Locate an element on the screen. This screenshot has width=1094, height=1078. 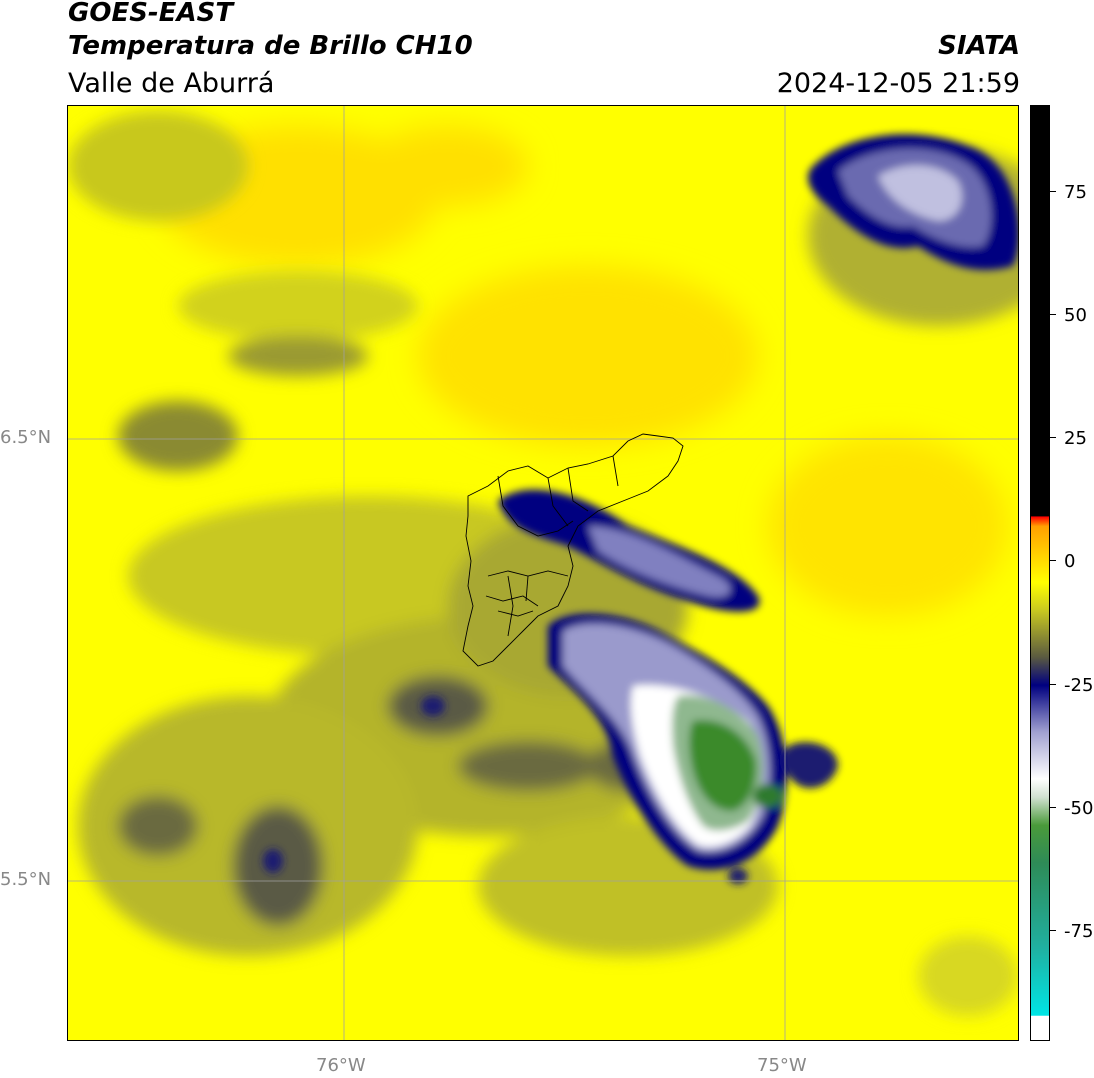
lat-label-5-5n: 5.5°N is located at coordinates (26, 879).